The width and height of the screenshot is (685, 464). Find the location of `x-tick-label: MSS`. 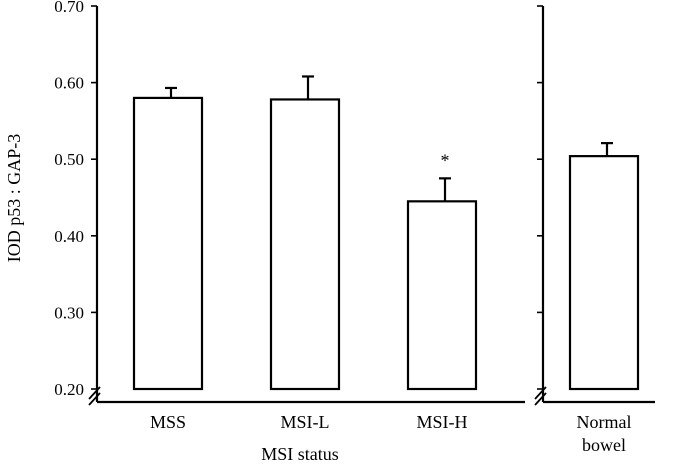

x-tick-label: MSS is located at coordinates (168, 422).